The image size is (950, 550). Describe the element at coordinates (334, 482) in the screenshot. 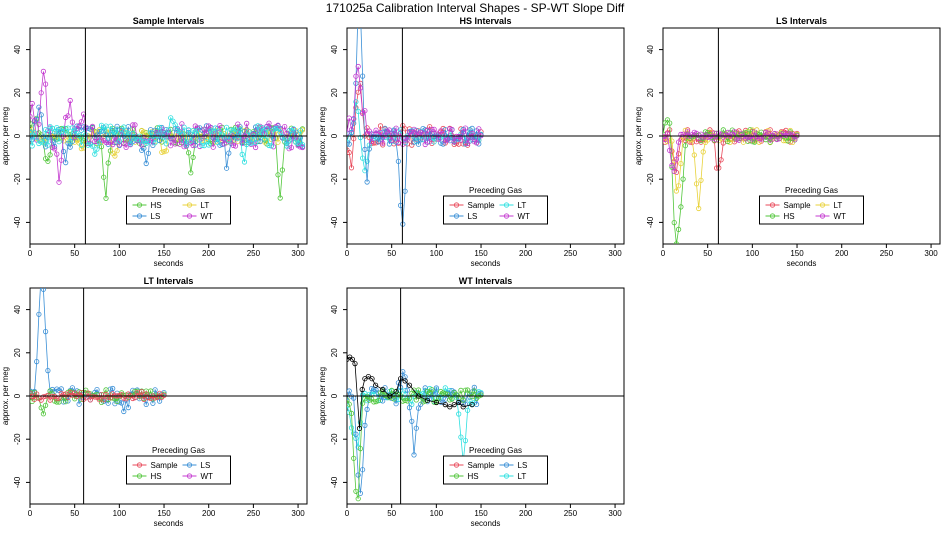

I see `y-tick-label: -40` at that location.